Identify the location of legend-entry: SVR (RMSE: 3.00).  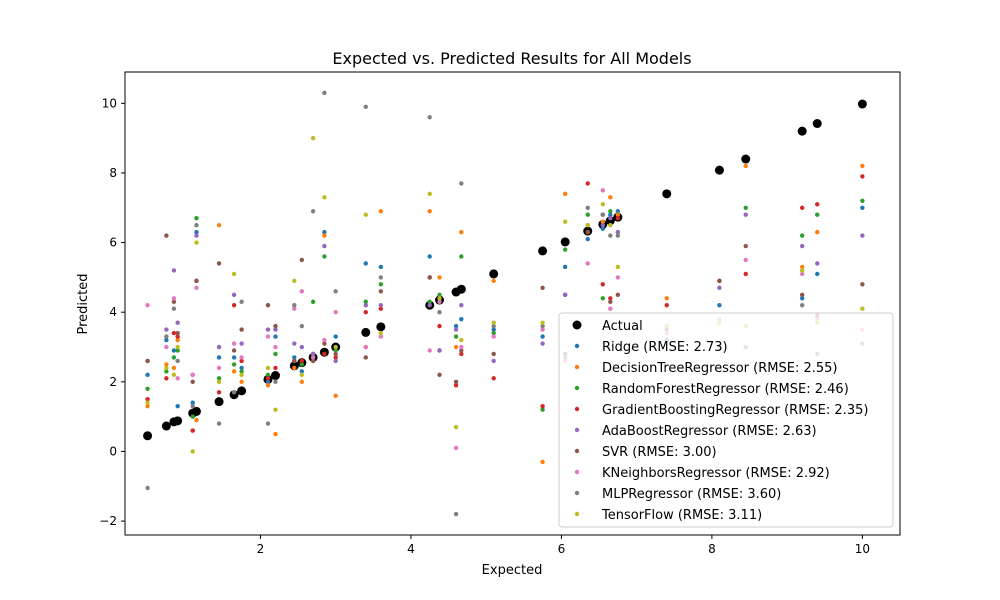
(659, 452).